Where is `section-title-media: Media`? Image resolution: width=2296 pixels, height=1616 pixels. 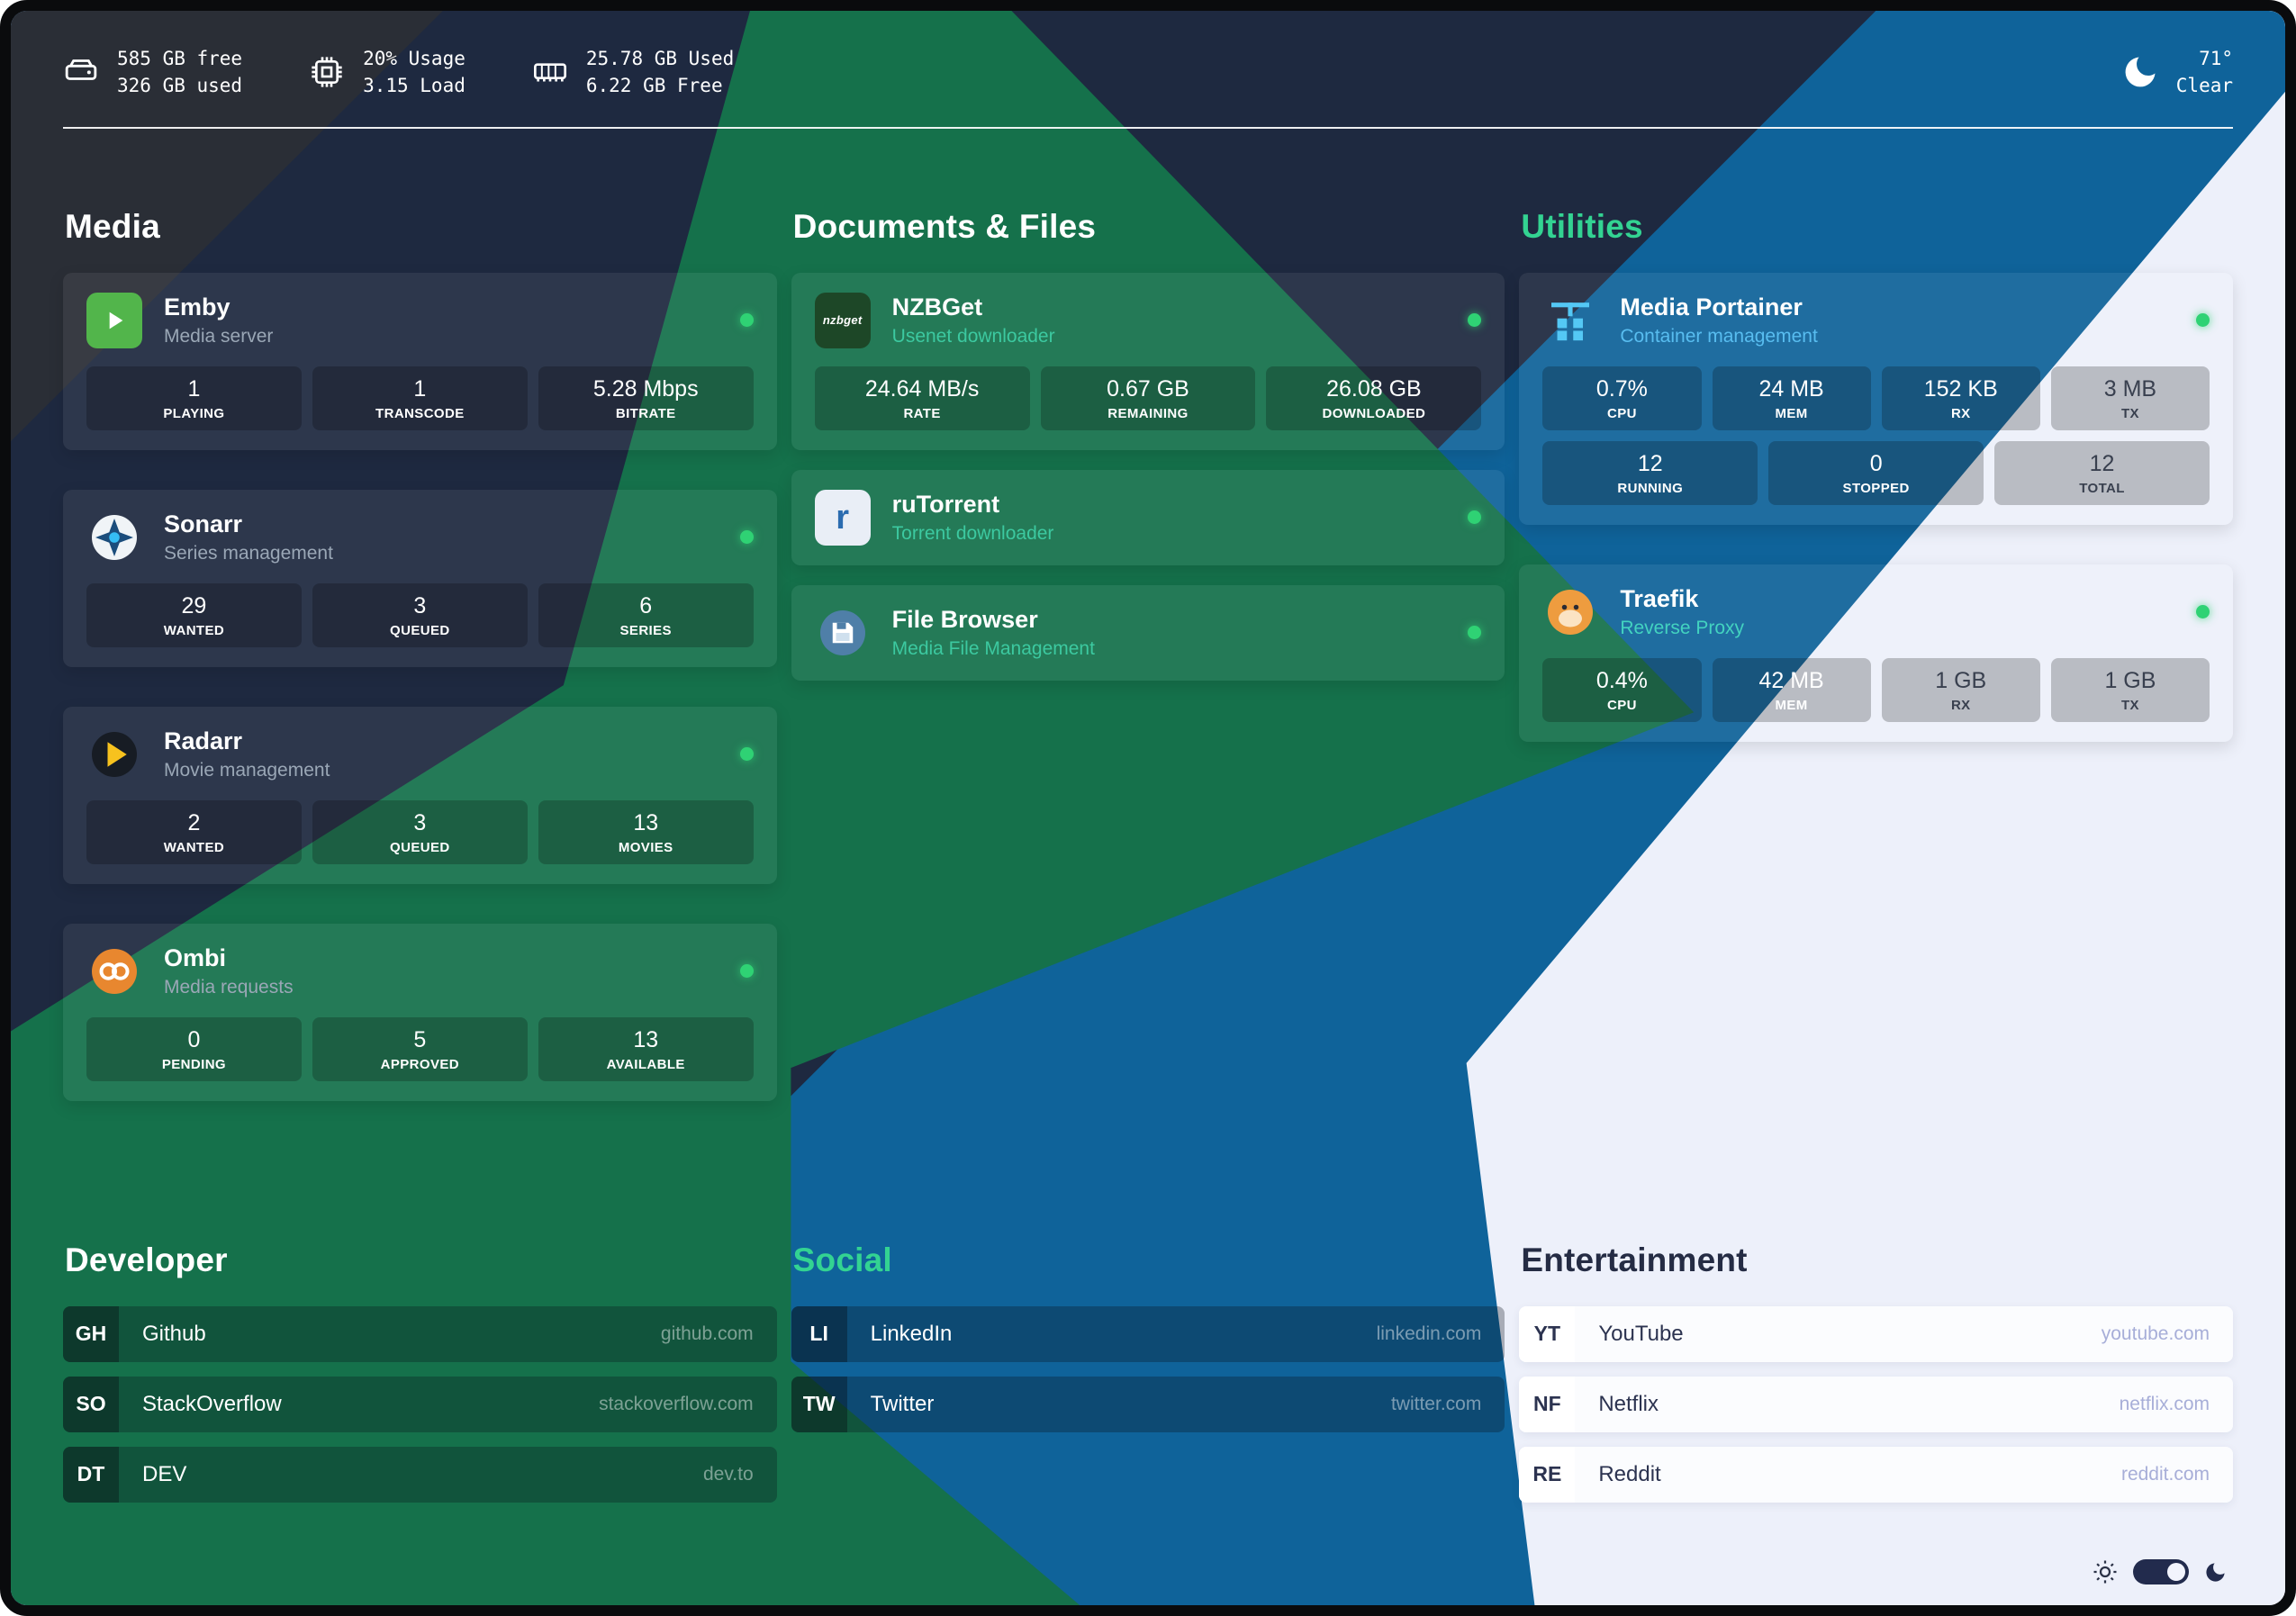
section-title-media: Media is located at coordinates (113, 226).